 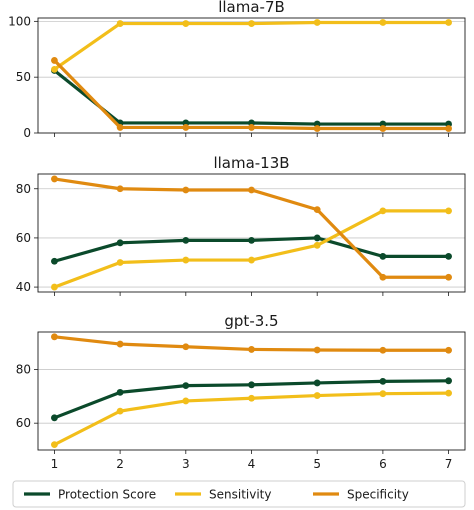 I want to click on series-line-Protection Score, so click(x=251, y=97).